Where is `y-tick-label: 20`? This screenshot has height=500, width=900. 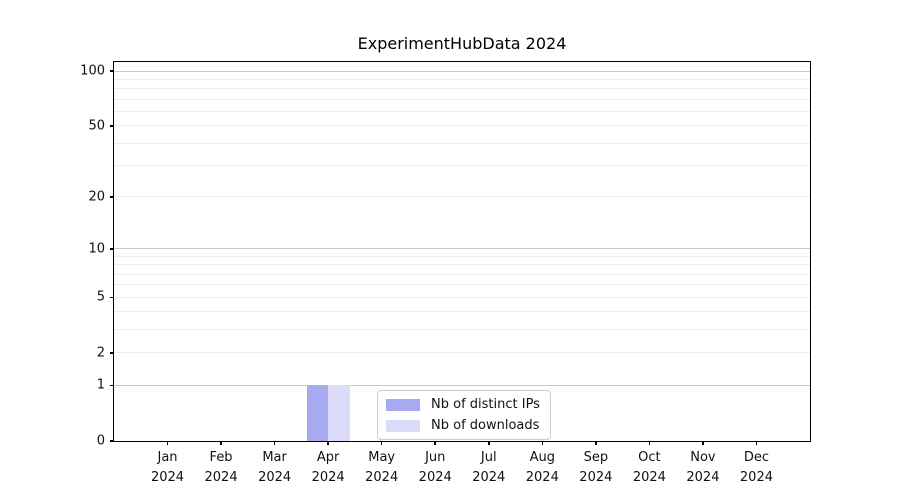
y-tick-label: 20 is located at coordinates (96, 197).